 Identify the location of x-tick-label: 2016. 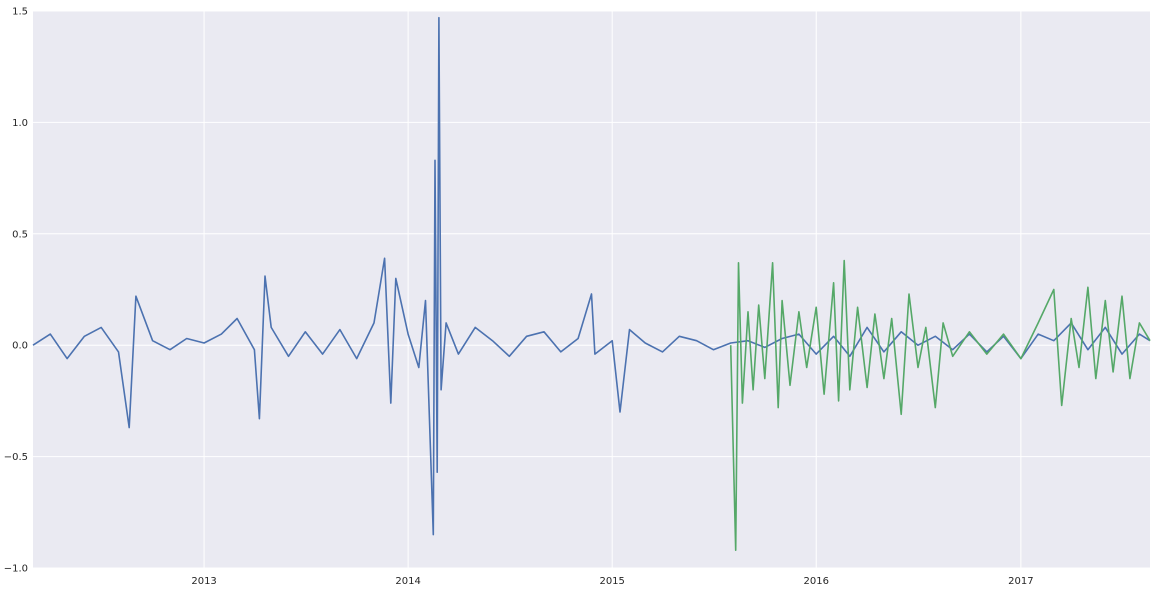
(816, 581).